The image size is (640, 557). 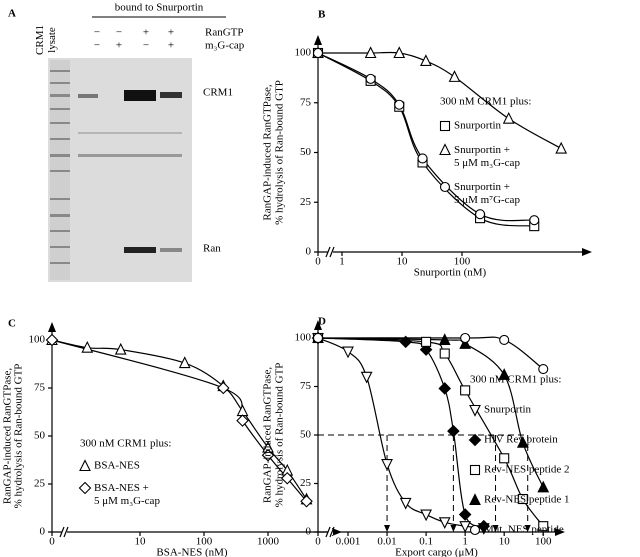 I want to click on axis-break-gap, so click(x=330, y=532).